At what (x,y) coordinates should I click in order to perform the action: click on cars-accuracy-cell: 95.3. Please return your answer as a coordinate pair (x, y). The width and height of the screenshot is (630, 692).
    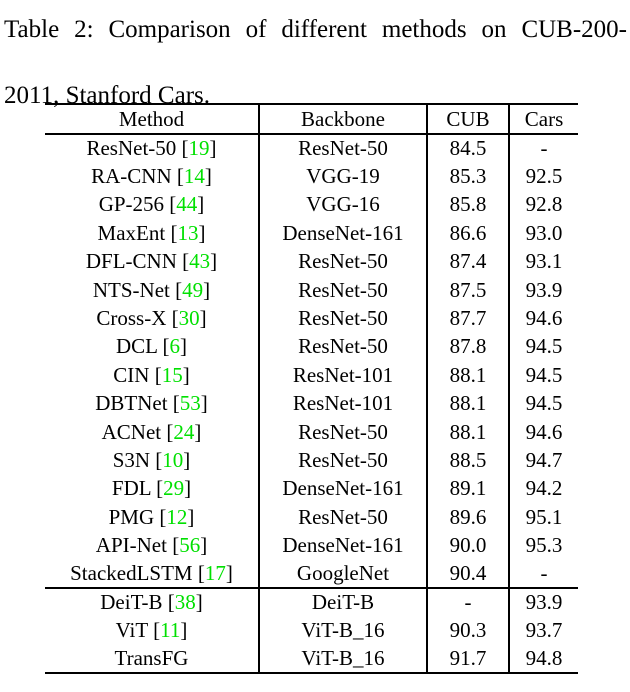
    Looking at the image, I should click on (543, 545).